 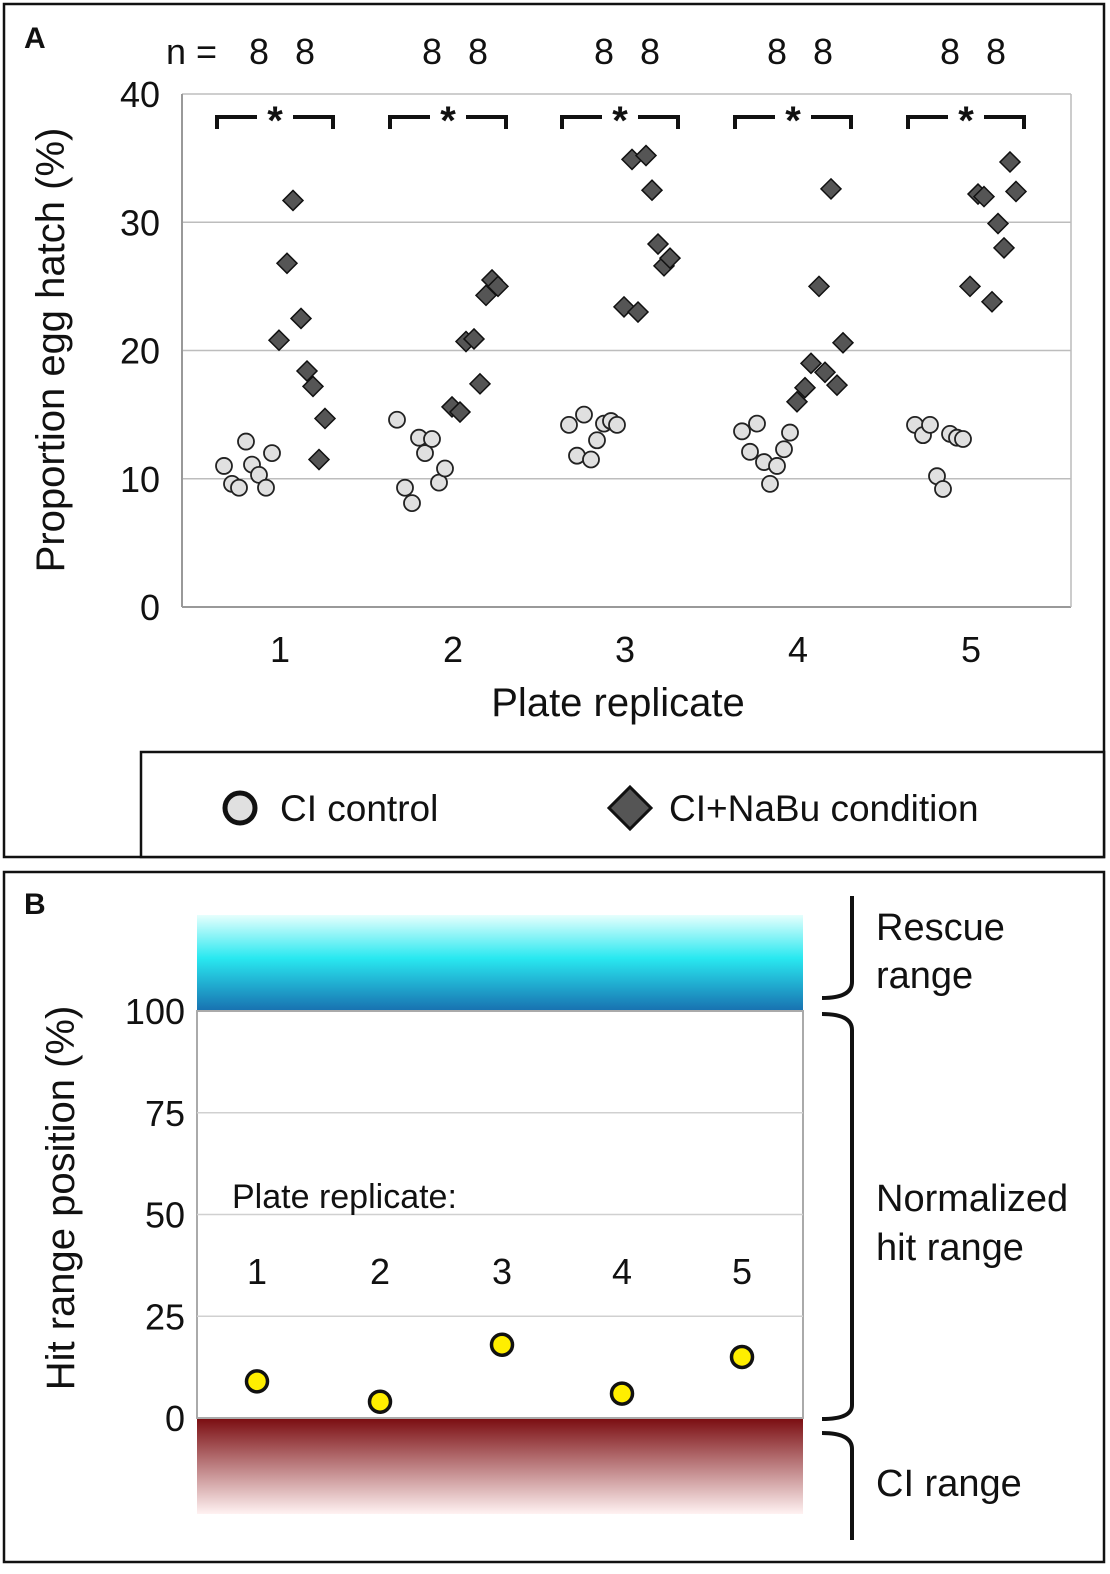 I want to click on normalized-range-brace, so click(x=837, y=1216).